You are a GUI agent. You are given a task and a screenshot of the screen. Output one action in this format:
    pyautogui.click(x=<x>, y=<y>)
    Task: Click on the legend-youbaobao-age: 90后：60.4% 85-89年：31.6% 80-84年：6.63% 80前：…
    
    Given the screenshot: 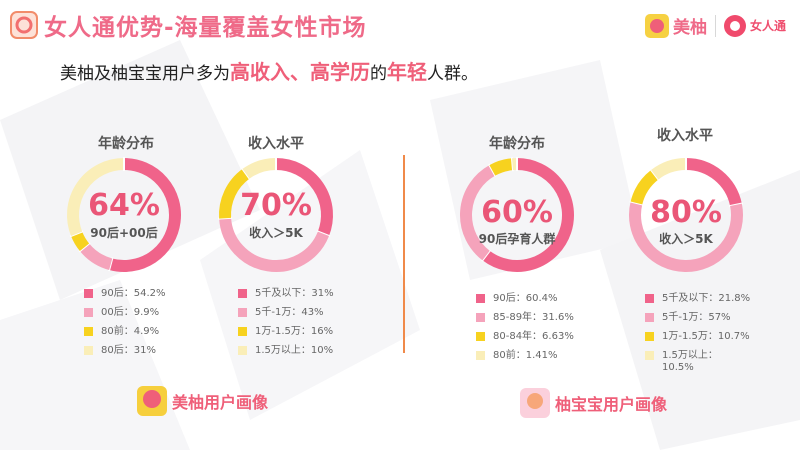 What is the action you would take?
    pyautogui.click(x=525, y=331)
    